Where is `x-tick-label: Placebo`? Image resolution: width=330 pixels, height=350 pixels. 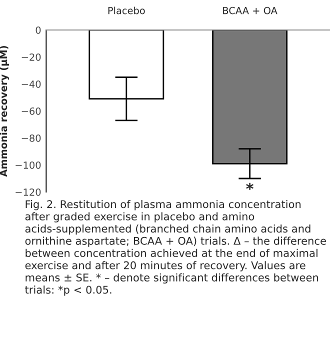 x-tick-label: Placebo is located at coordinates (126, 10).